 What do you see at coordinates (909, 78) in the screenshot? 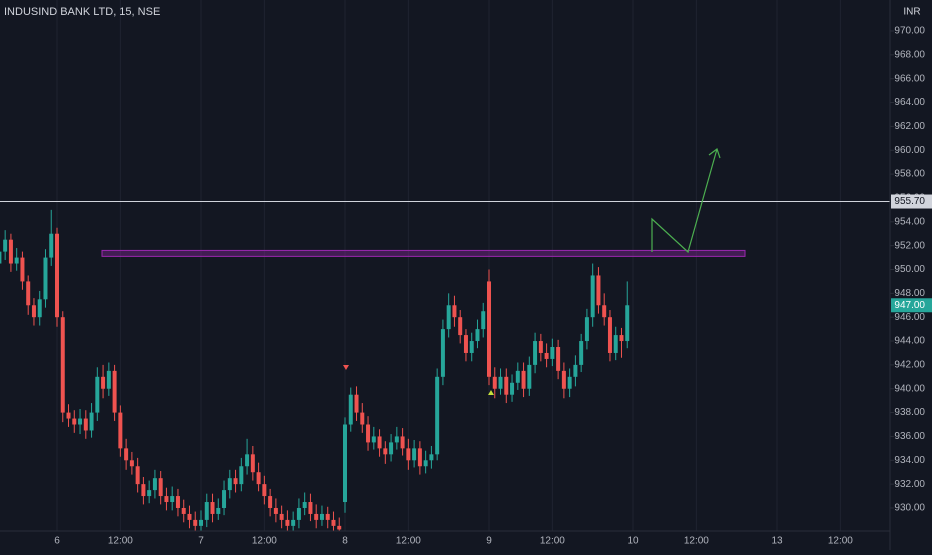
I see `y-tick-label: 966.00` at bounding box center [909, 78].